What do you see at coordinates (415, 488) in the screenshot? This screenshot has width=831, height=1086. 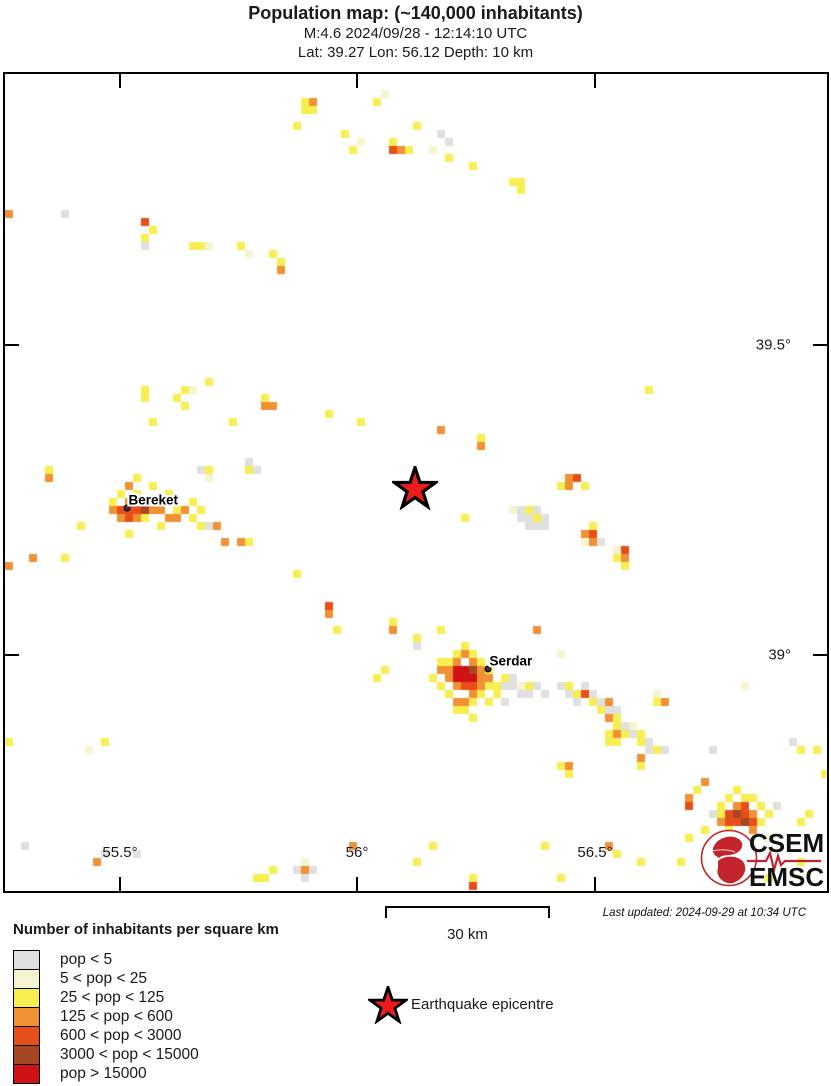 I see `epicenter-star-icon` at bounding box center [415, 488].